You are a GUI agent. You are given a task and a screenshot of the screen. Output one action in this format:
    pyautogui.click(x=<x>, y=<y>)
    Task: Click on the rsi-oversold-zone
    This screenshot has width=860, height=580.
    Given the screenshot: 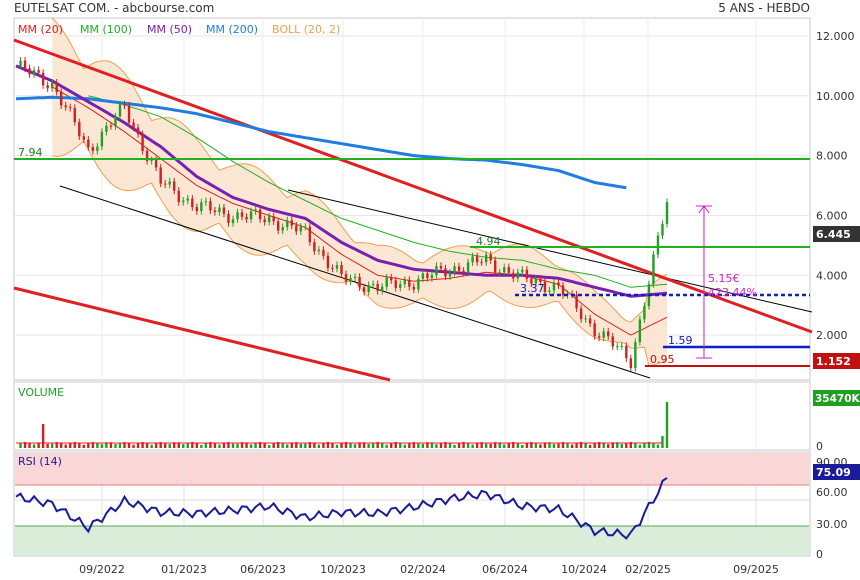 What is the action you would take?
    pyautogui.click(x=412, y=540)
    